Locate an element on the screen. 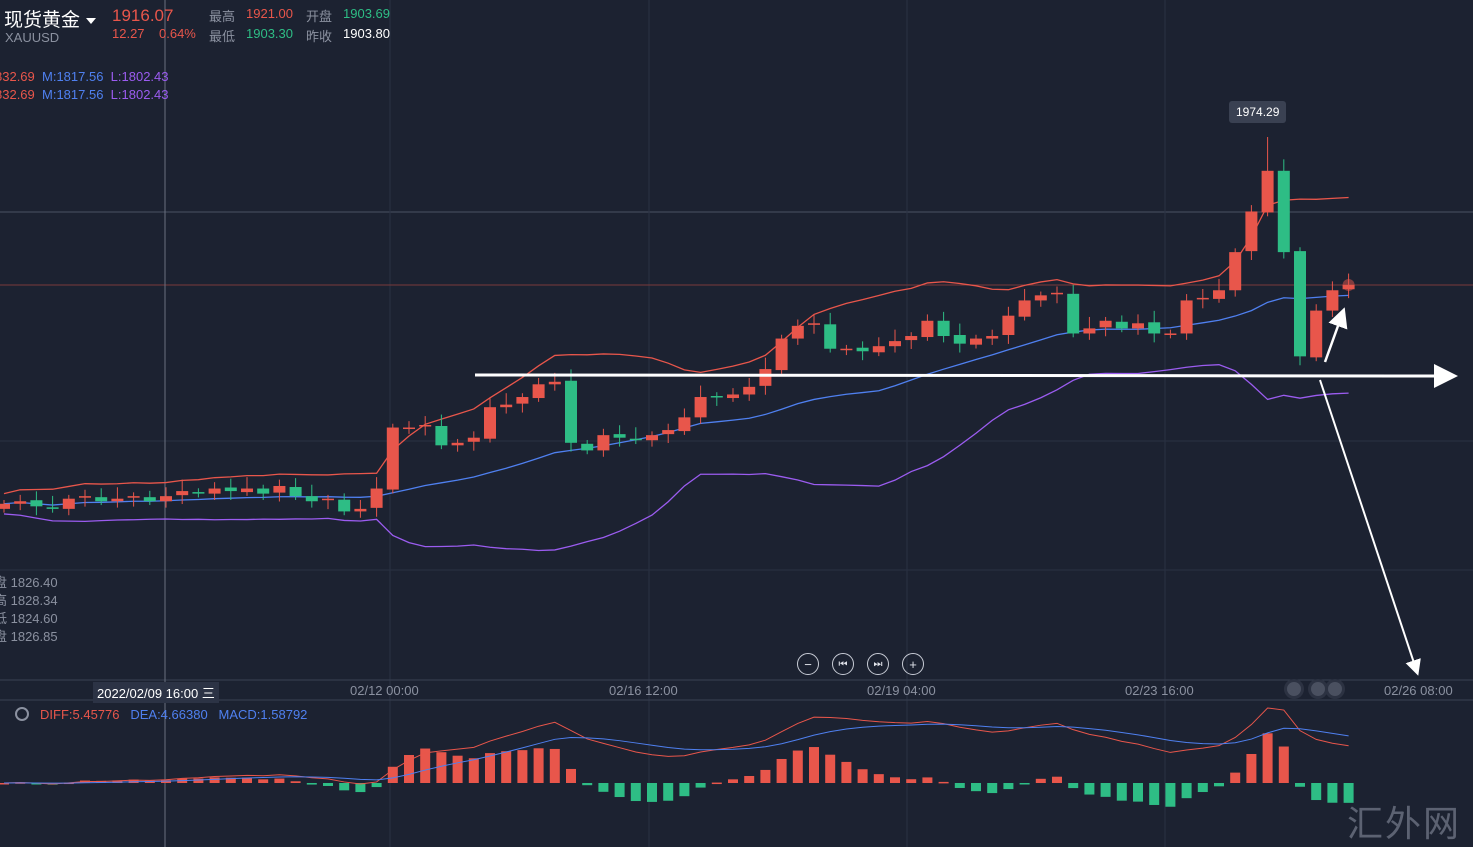  low-label: 最低 is located at coordinates (222, 36).